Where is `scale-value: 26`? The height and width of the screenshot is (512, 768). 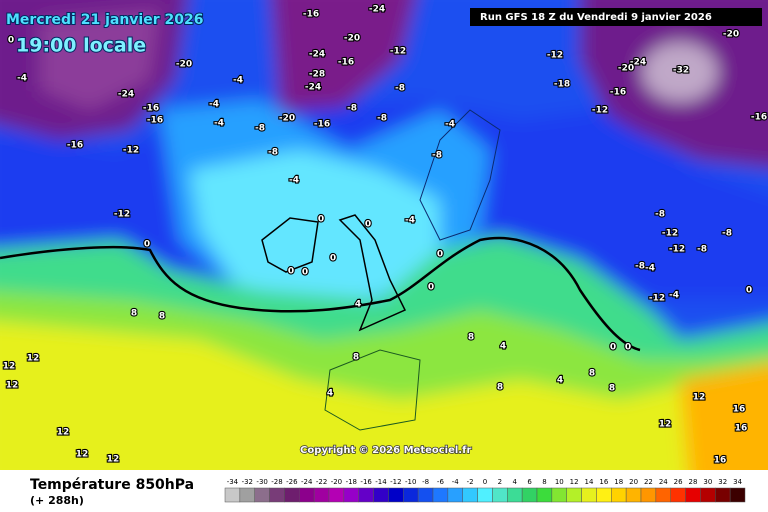
scale-value: 26 is located at coordinates (678, 482).